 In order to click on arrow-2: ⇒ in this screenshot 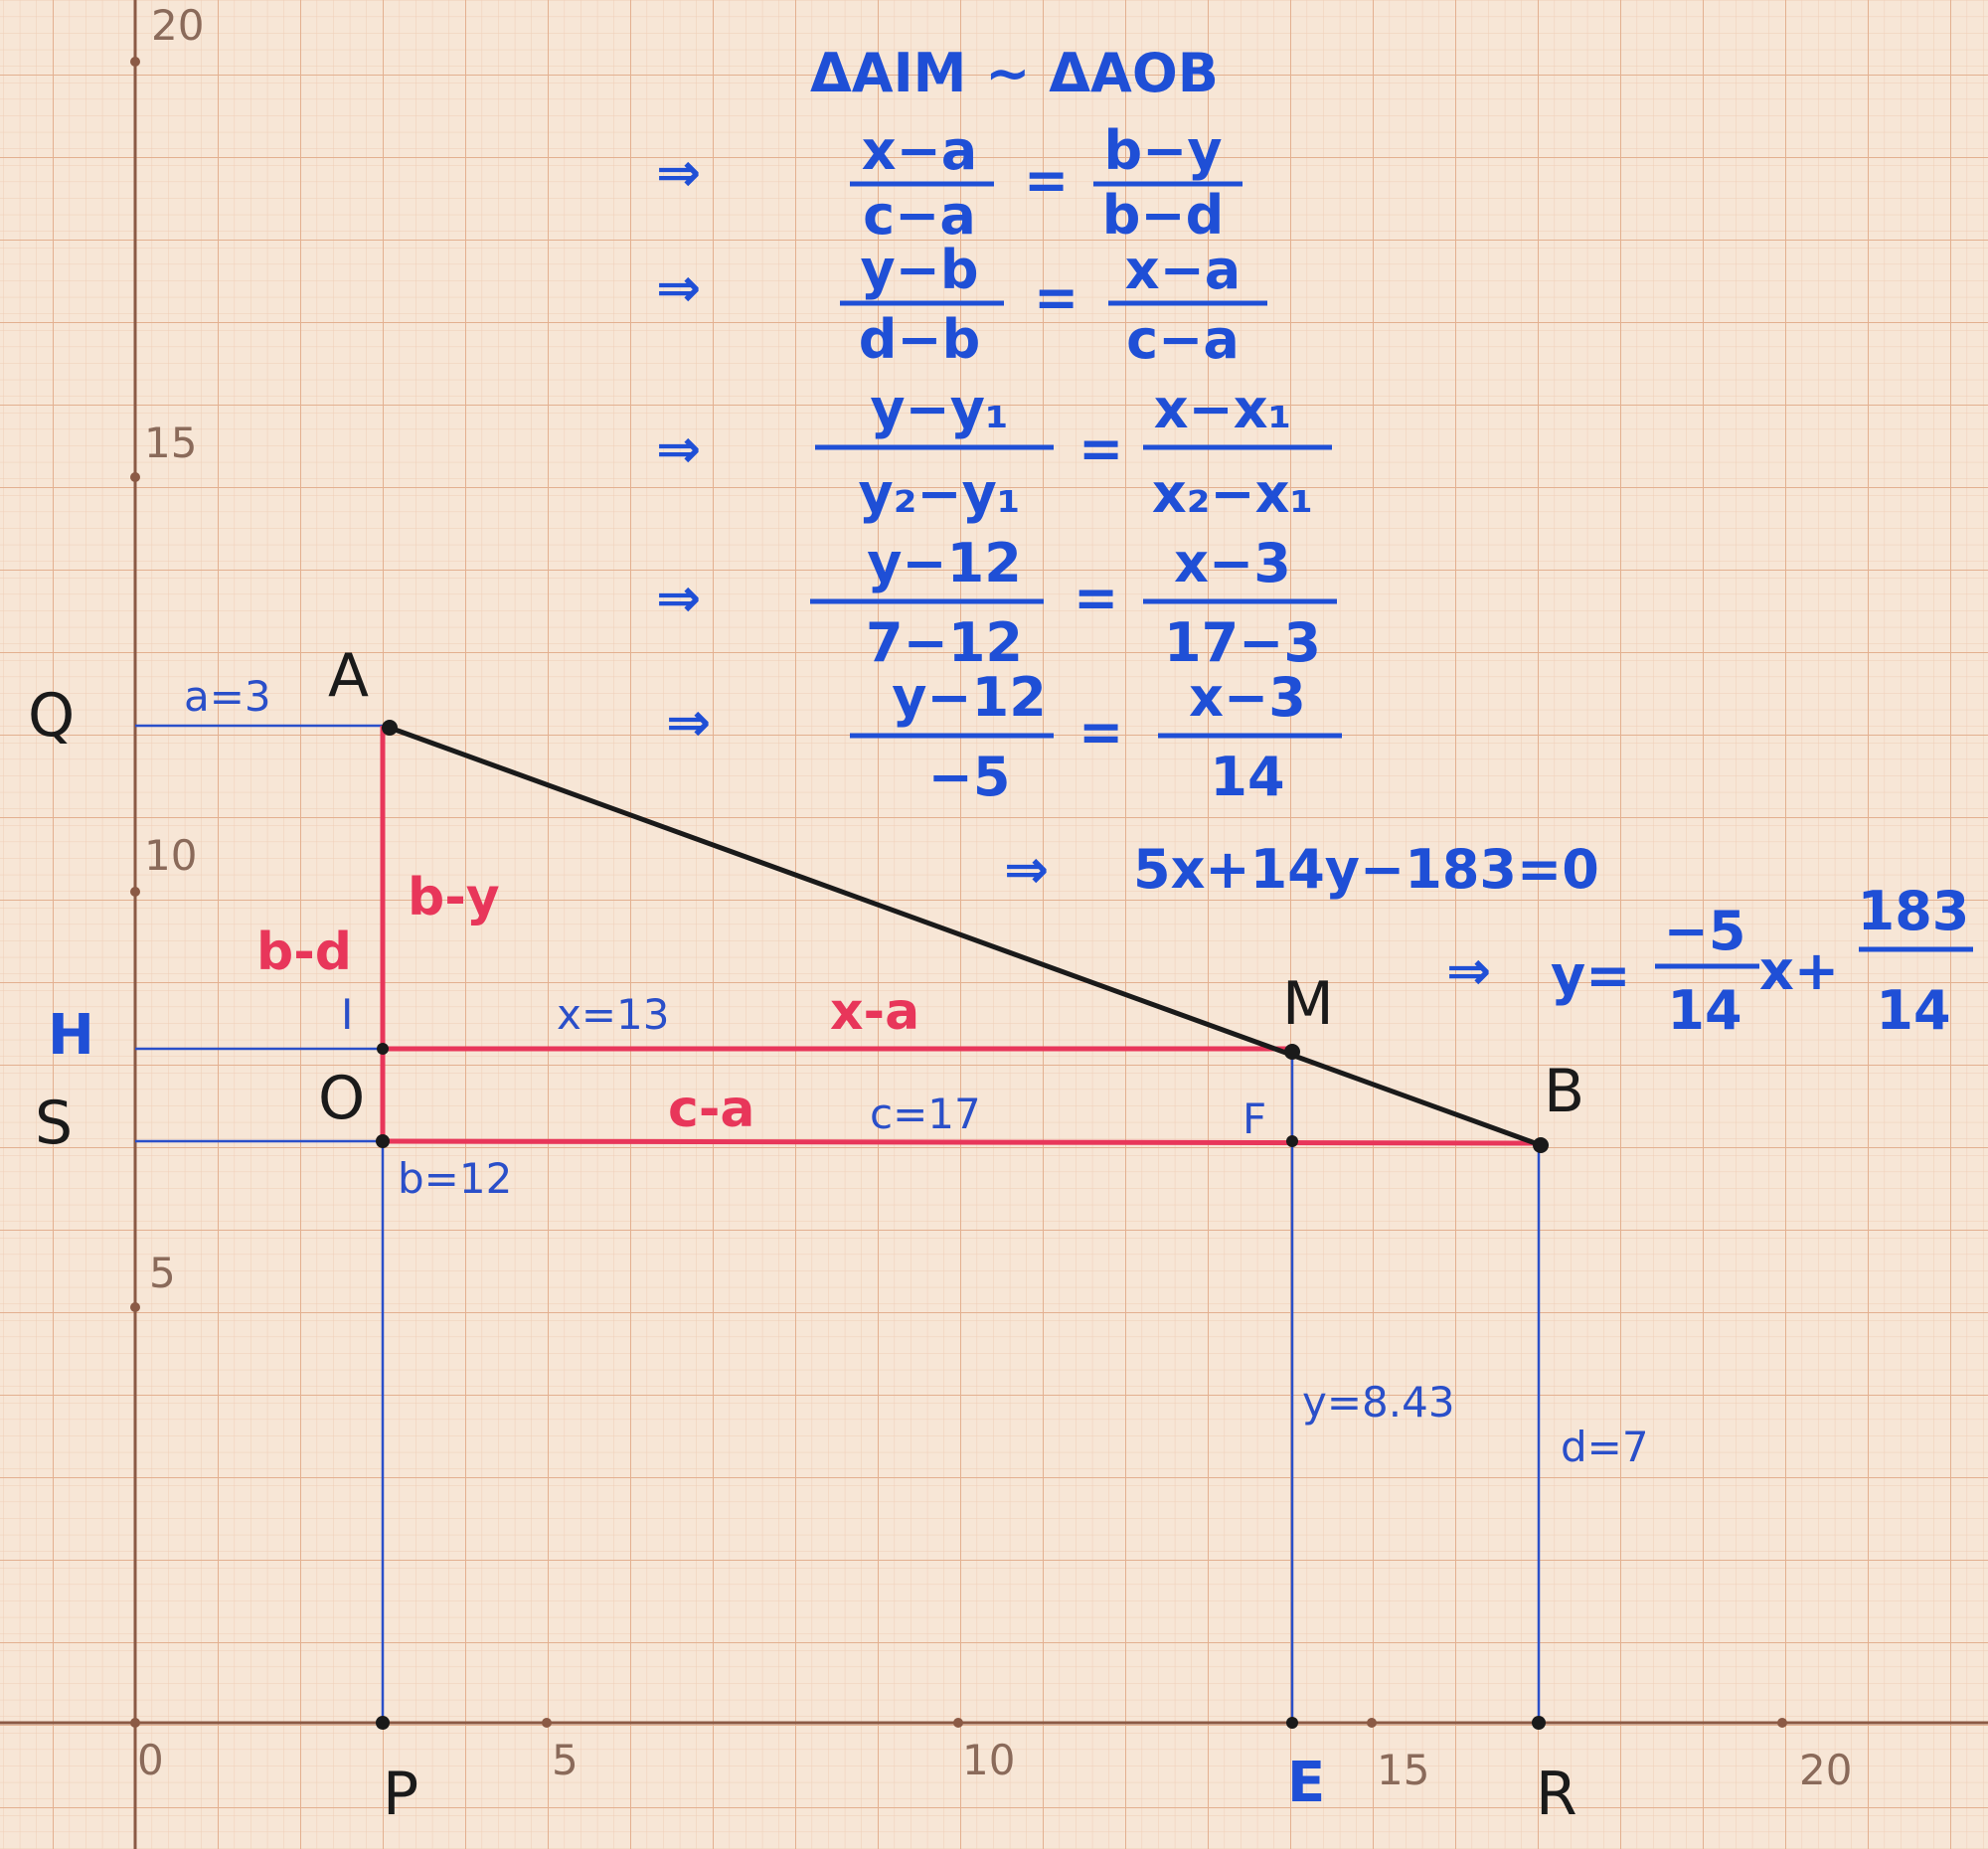, I will do `click(678, 288)`.